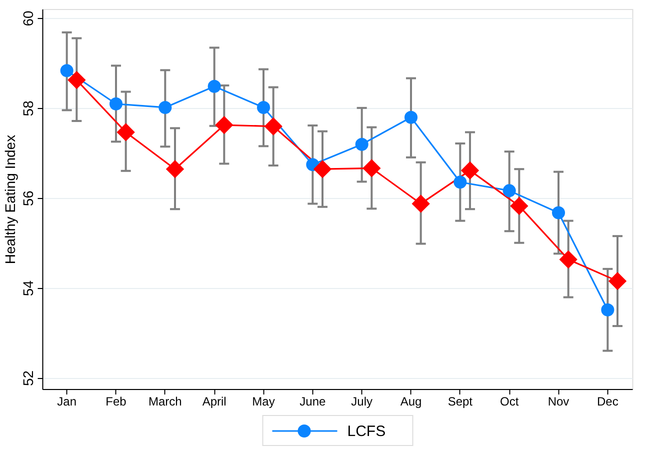  Describe the element at coordinates (362, 401) in the screenshot. I see `x-tick-label: July` at that location.